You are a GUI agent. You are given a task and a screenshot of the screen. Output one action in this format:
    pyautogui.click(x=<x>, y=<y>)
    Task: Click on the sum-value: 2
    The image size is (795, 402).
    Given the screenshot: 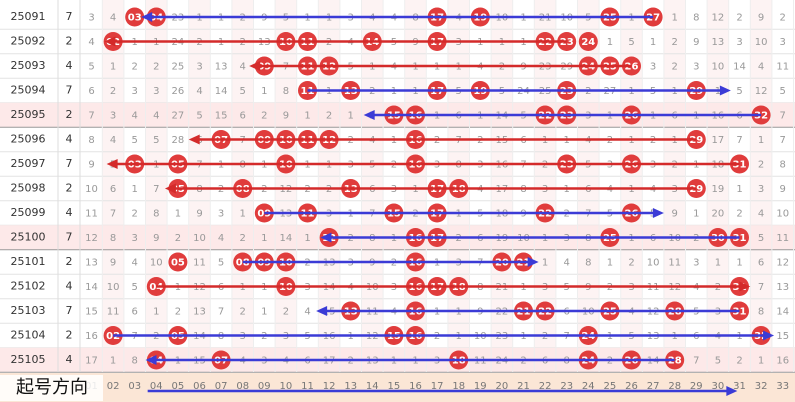 What is the action you would take?
    pyautogui.click(x=69, y=114)
    